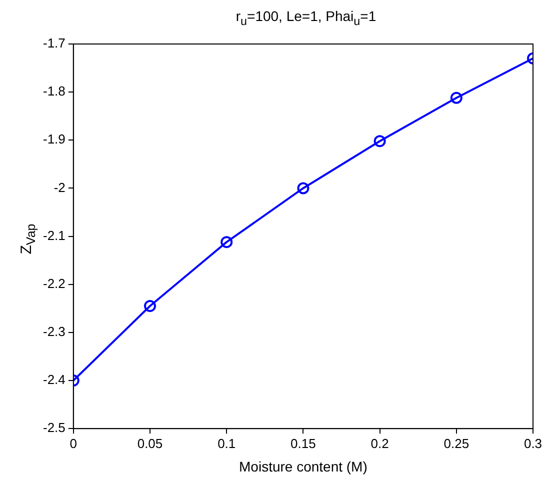  What do you see at coordinates (54, 91) in the screenshot?
I see `y-tick-label: -1.8` at bounding box center [54, 91].